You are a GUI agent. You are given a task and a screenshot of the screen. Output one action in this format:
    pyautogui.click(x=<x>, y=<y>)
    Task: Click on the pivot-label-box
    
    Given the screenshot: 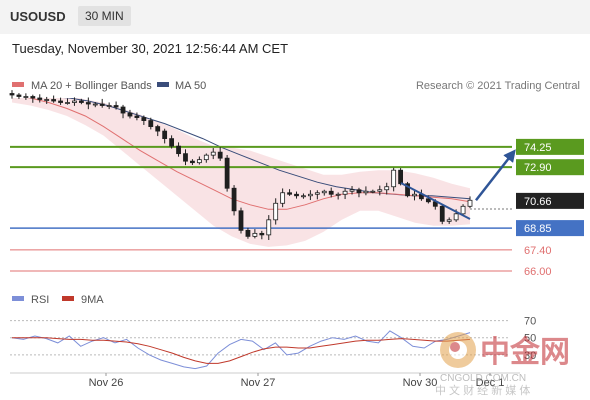 What is the action you would take?
    pyautogui.click(x=550, y=228)
    